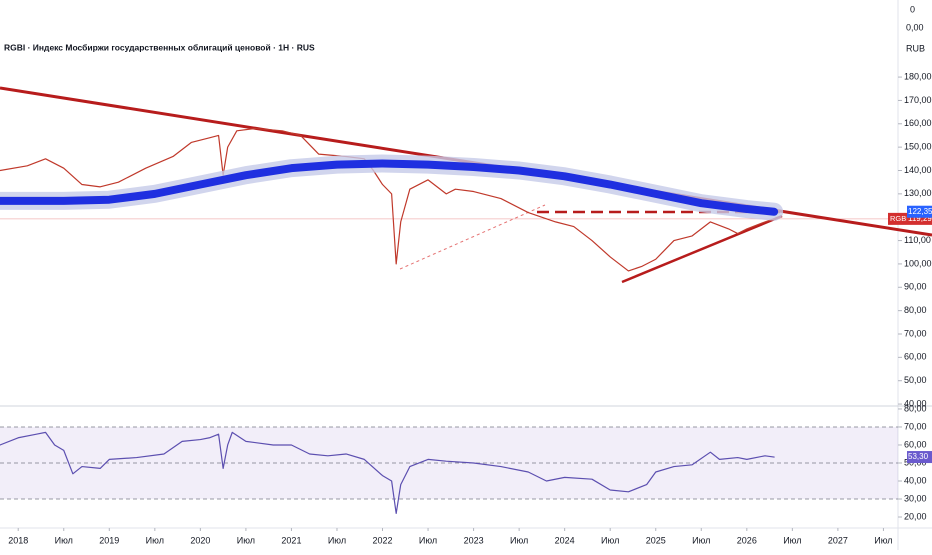 The image size is (932, 555). What do you see at coordinates (389, 187) in the screenshot?
I see `moving-average` at bounding box center [389, 187].